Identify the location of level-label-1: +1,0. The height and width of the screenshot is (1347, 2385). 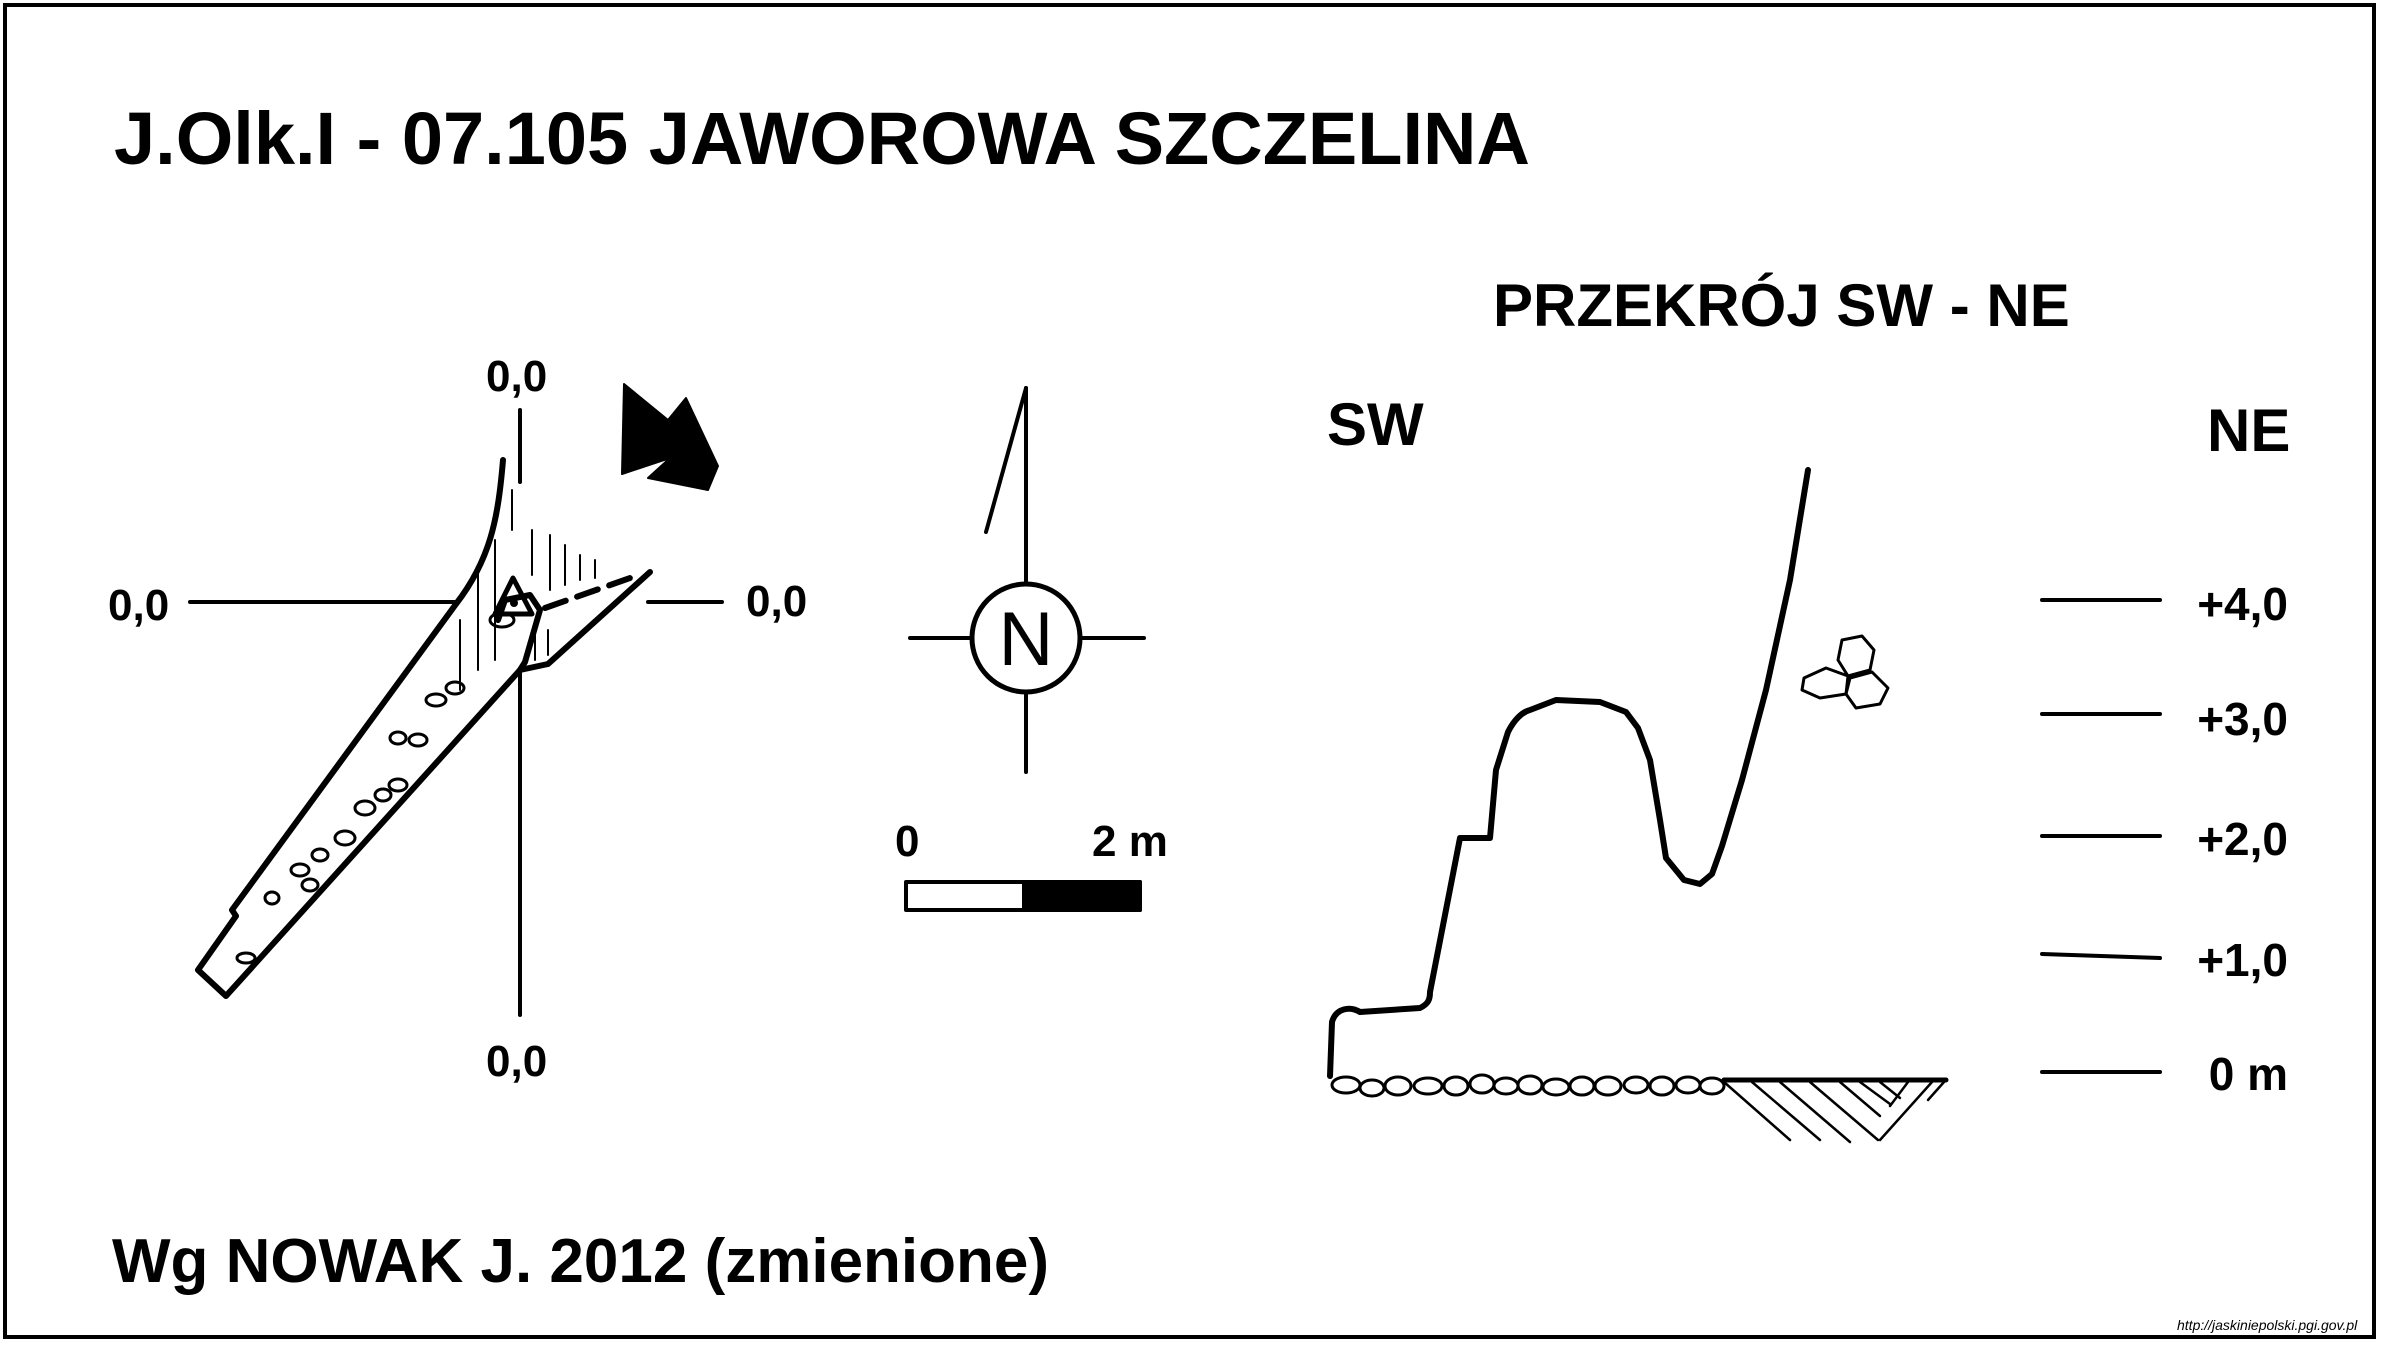
(2242, 960).